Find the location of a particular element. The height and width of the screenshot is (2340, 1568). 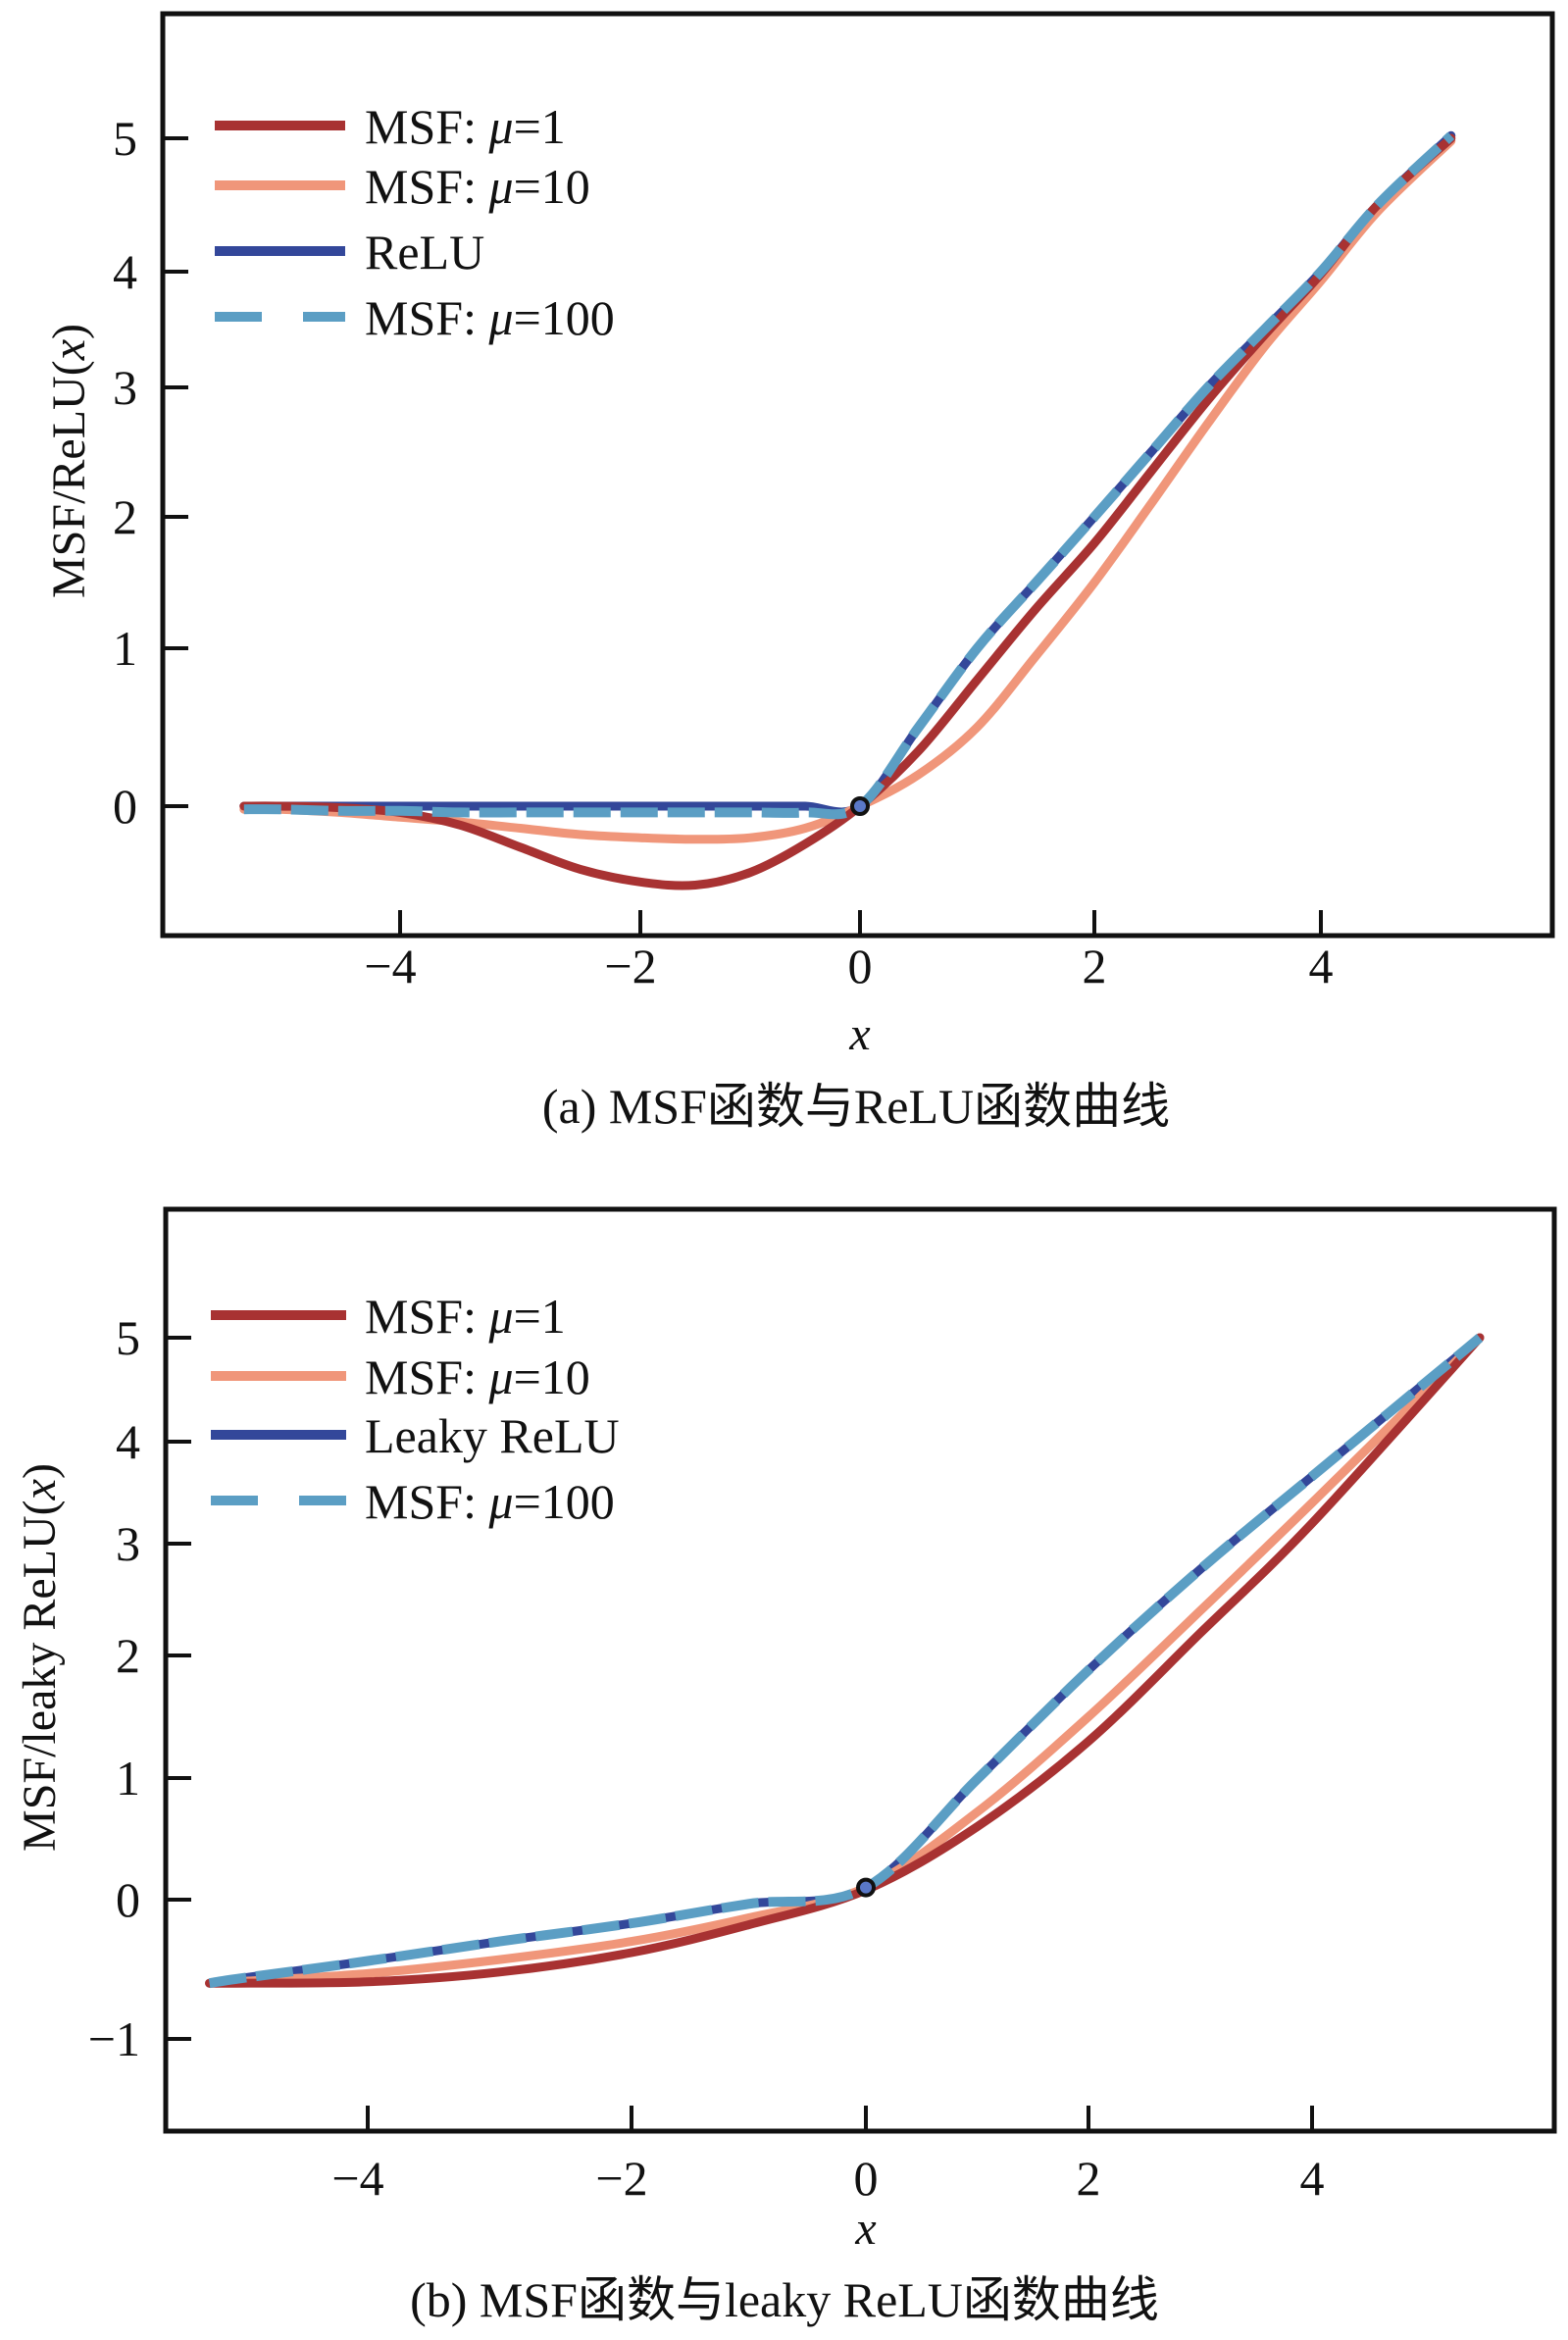

legend-label: Leaky ReLU is located at coordinates (492, 1435).